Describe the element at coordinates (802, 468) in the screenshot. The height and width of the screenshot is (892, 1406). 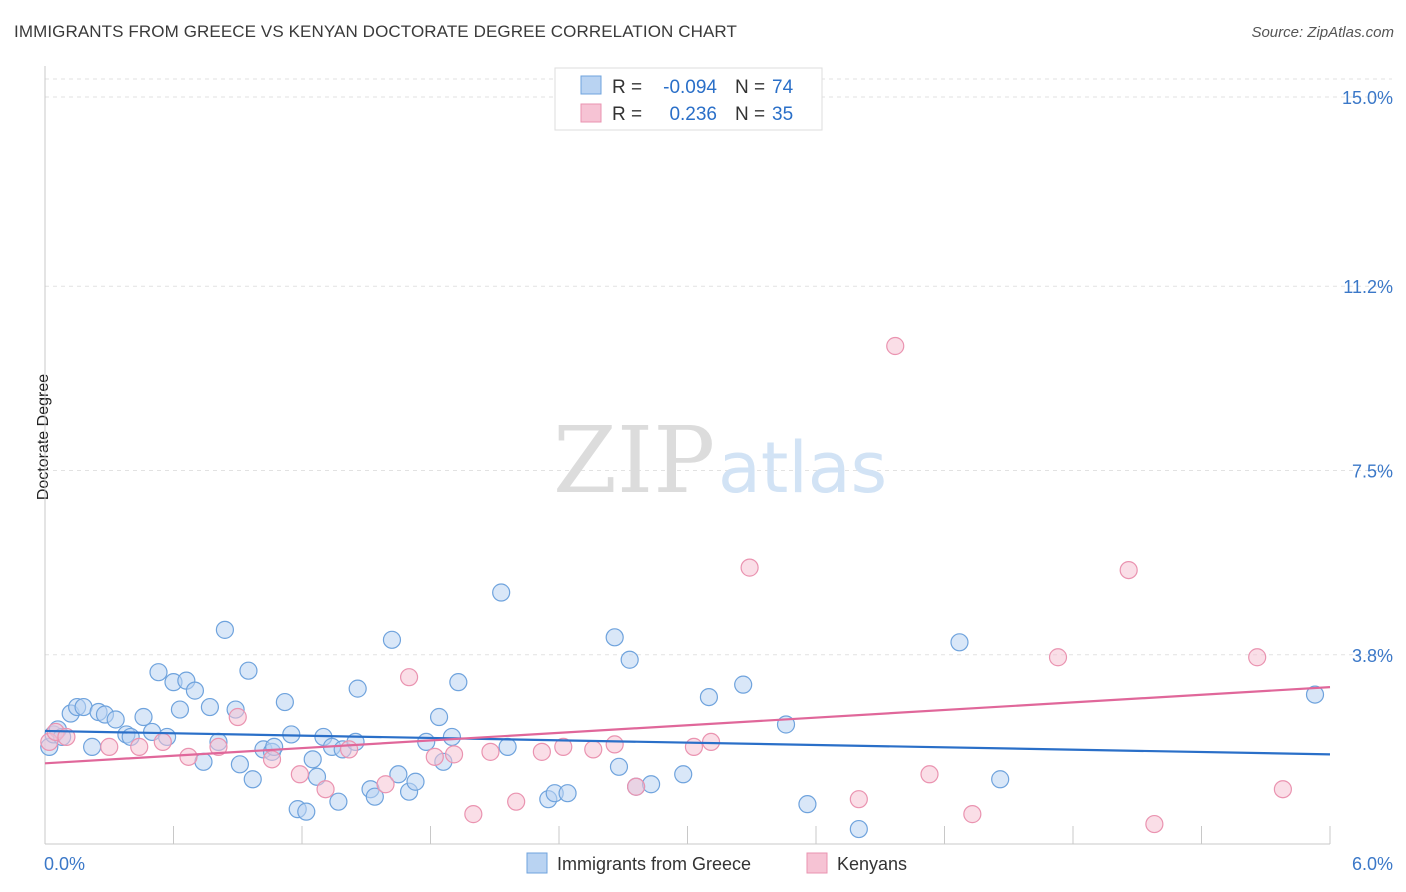
I see `watermark-atlas: atlas` at that location.